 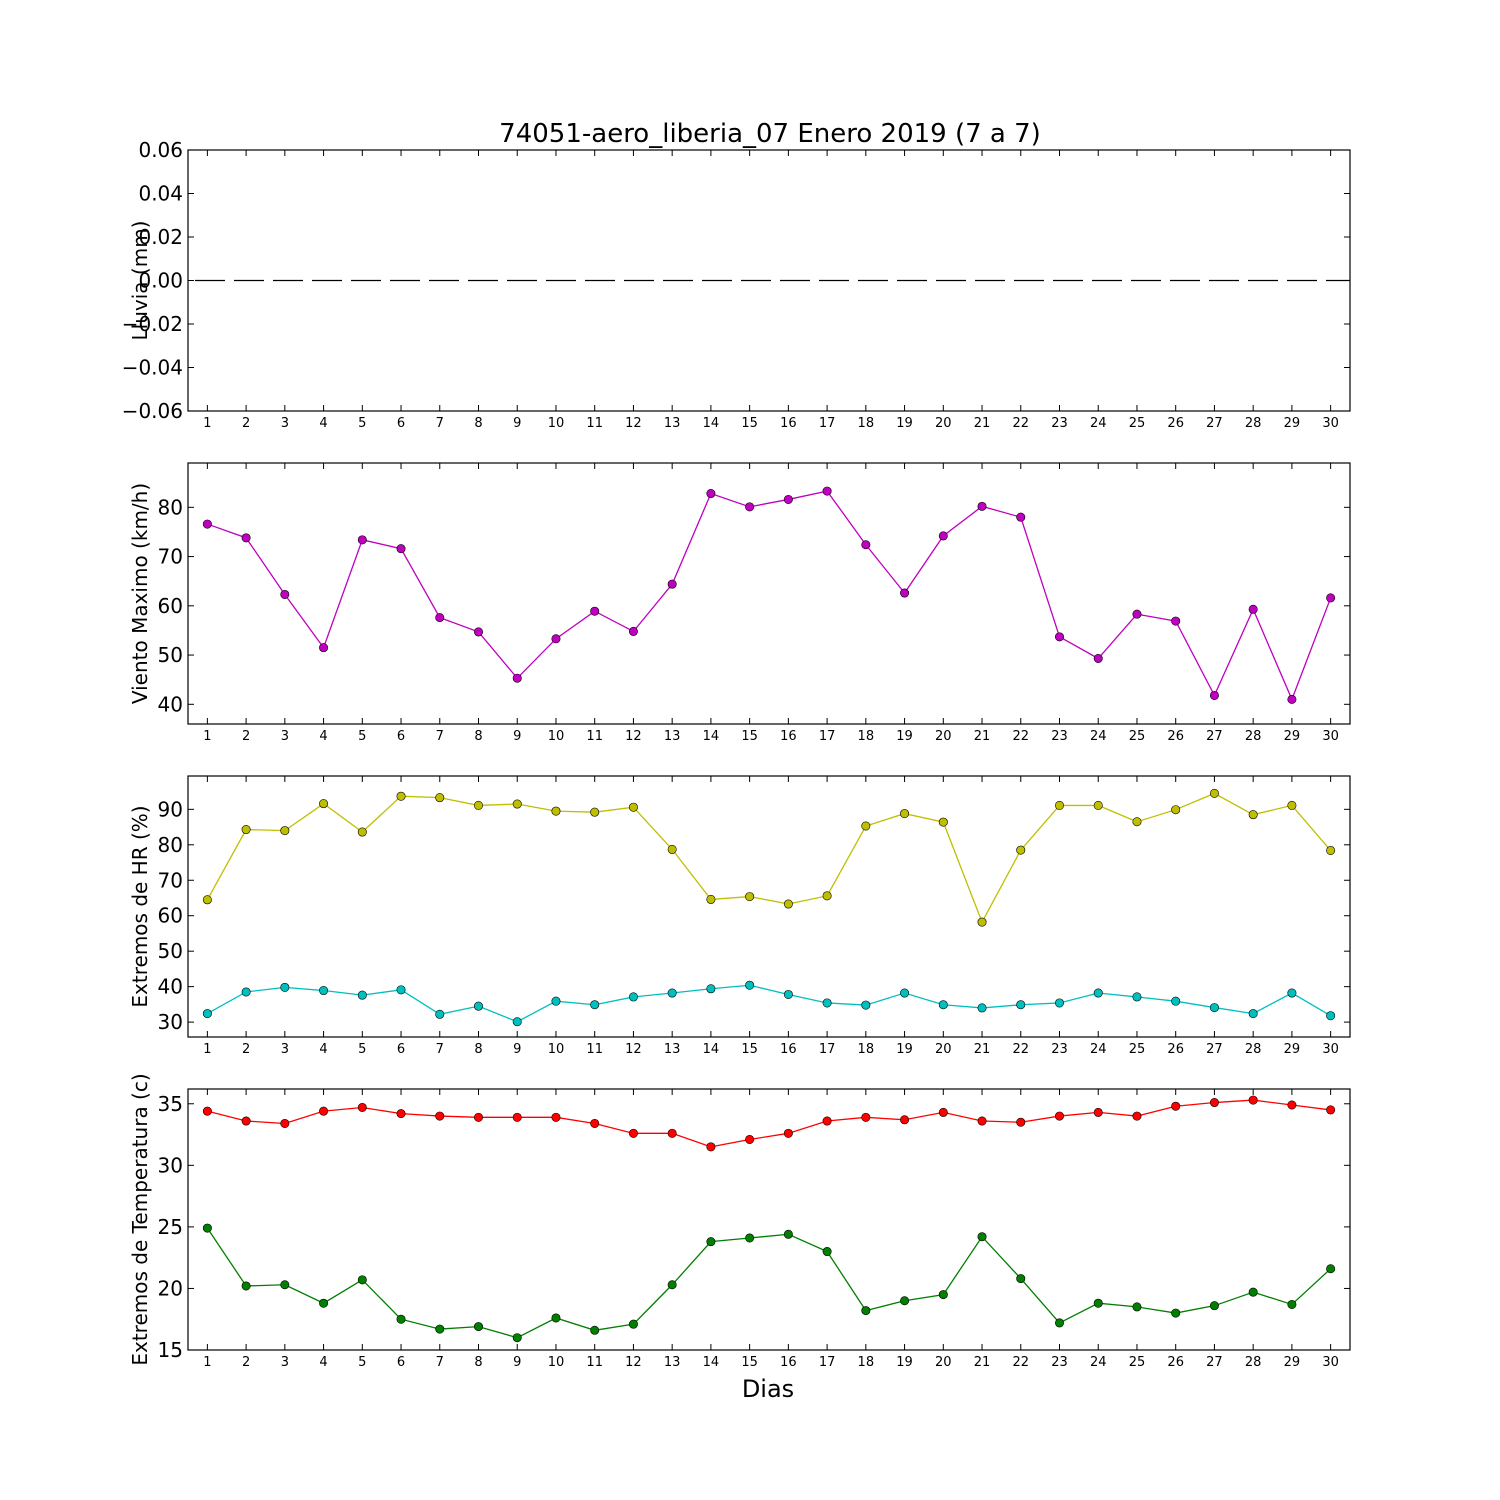 I want to click on x-tick-label: 12, so click(x=633, y=423).